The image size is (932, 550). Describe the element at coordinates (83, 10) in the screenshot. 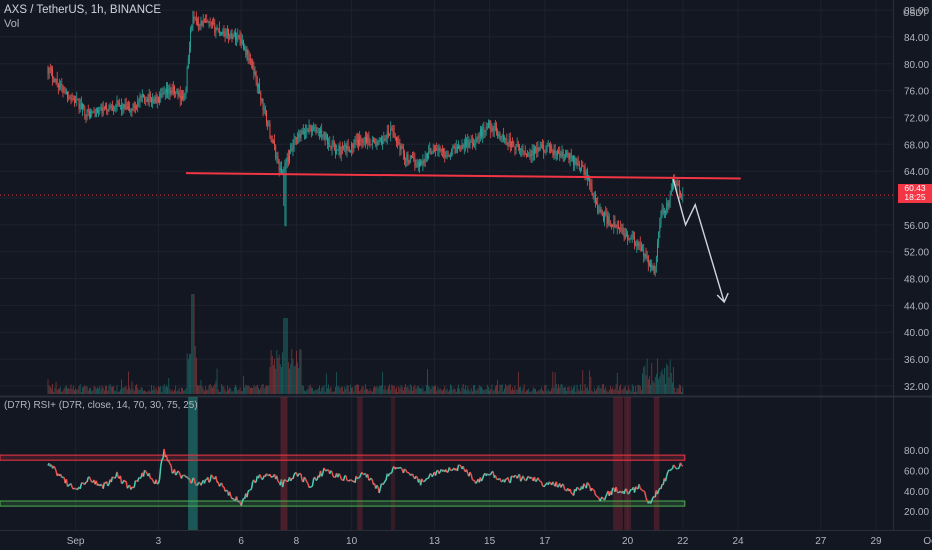

I see `symbol-legend: AXS / TetherUS, 1h, BINANCE` at that location.